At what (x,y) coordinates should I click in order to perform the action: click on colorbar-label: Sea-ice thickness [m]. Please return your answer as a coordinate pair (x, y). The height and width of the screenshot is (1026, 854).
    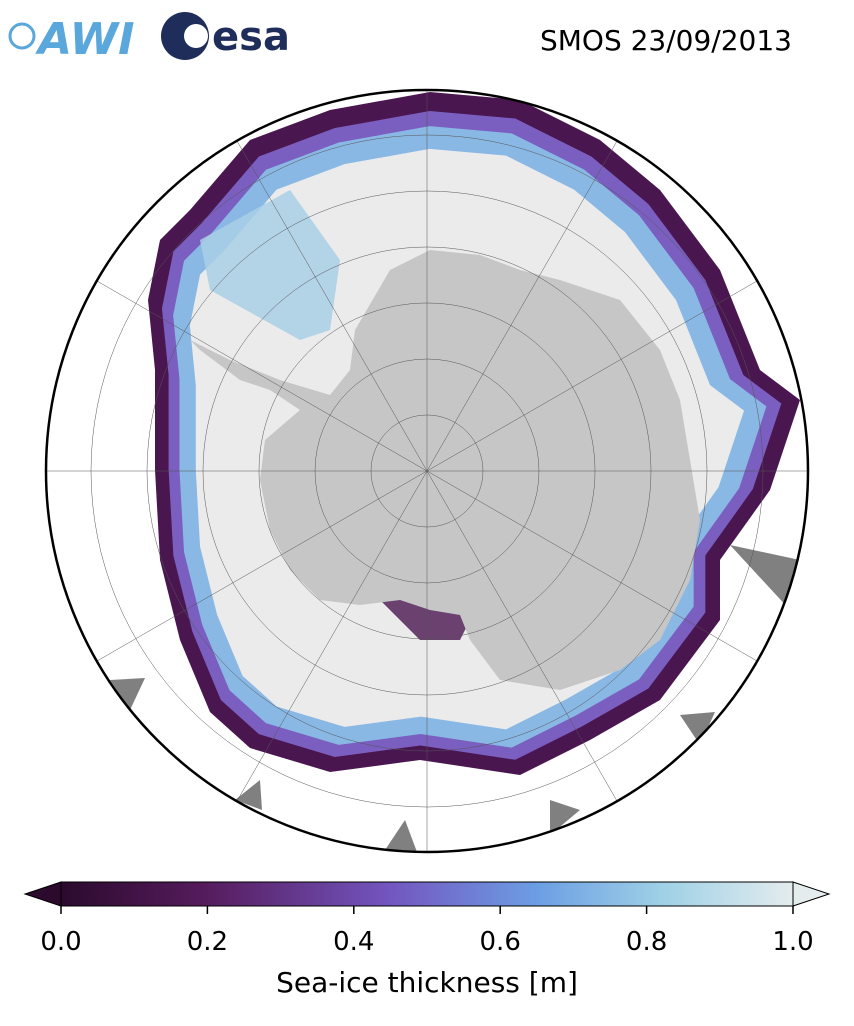
    Looking at the image, I should click on (427, 982).